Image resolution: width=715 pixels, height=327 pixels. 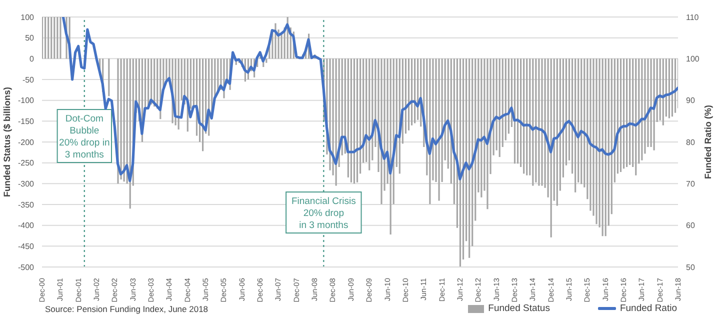 I want to click on y2-tick-label: 70, so click(x=691, y=184).